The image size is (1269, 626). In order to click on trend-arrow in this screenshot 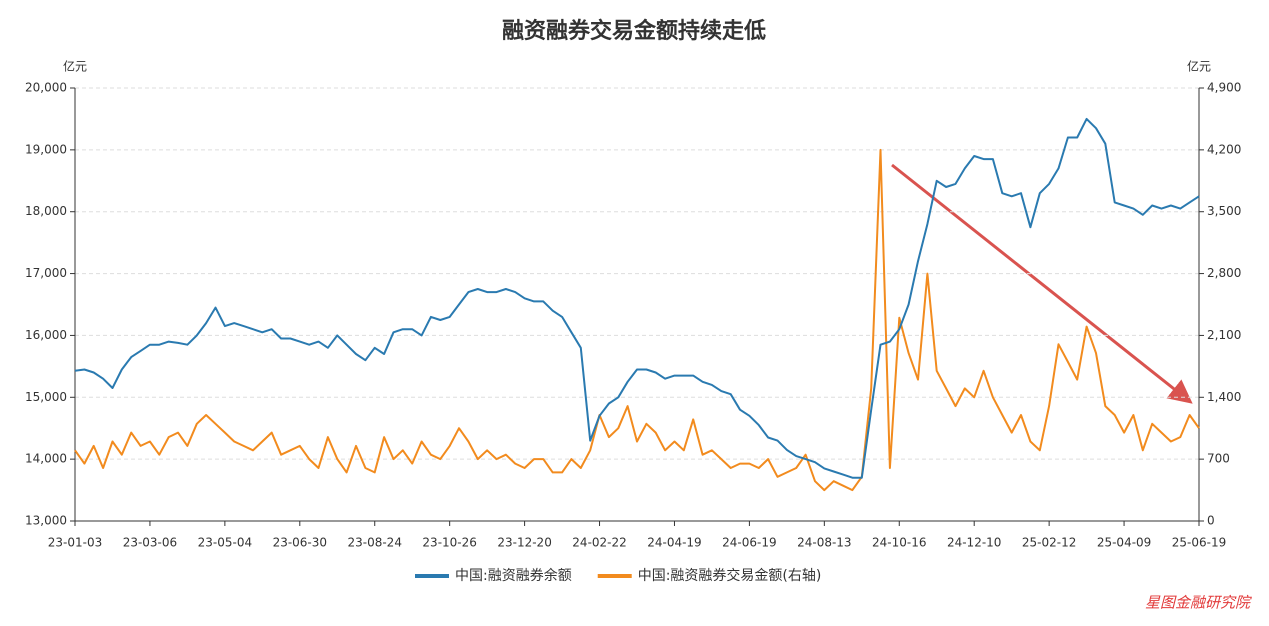, I will do `click(1042, 283)`.